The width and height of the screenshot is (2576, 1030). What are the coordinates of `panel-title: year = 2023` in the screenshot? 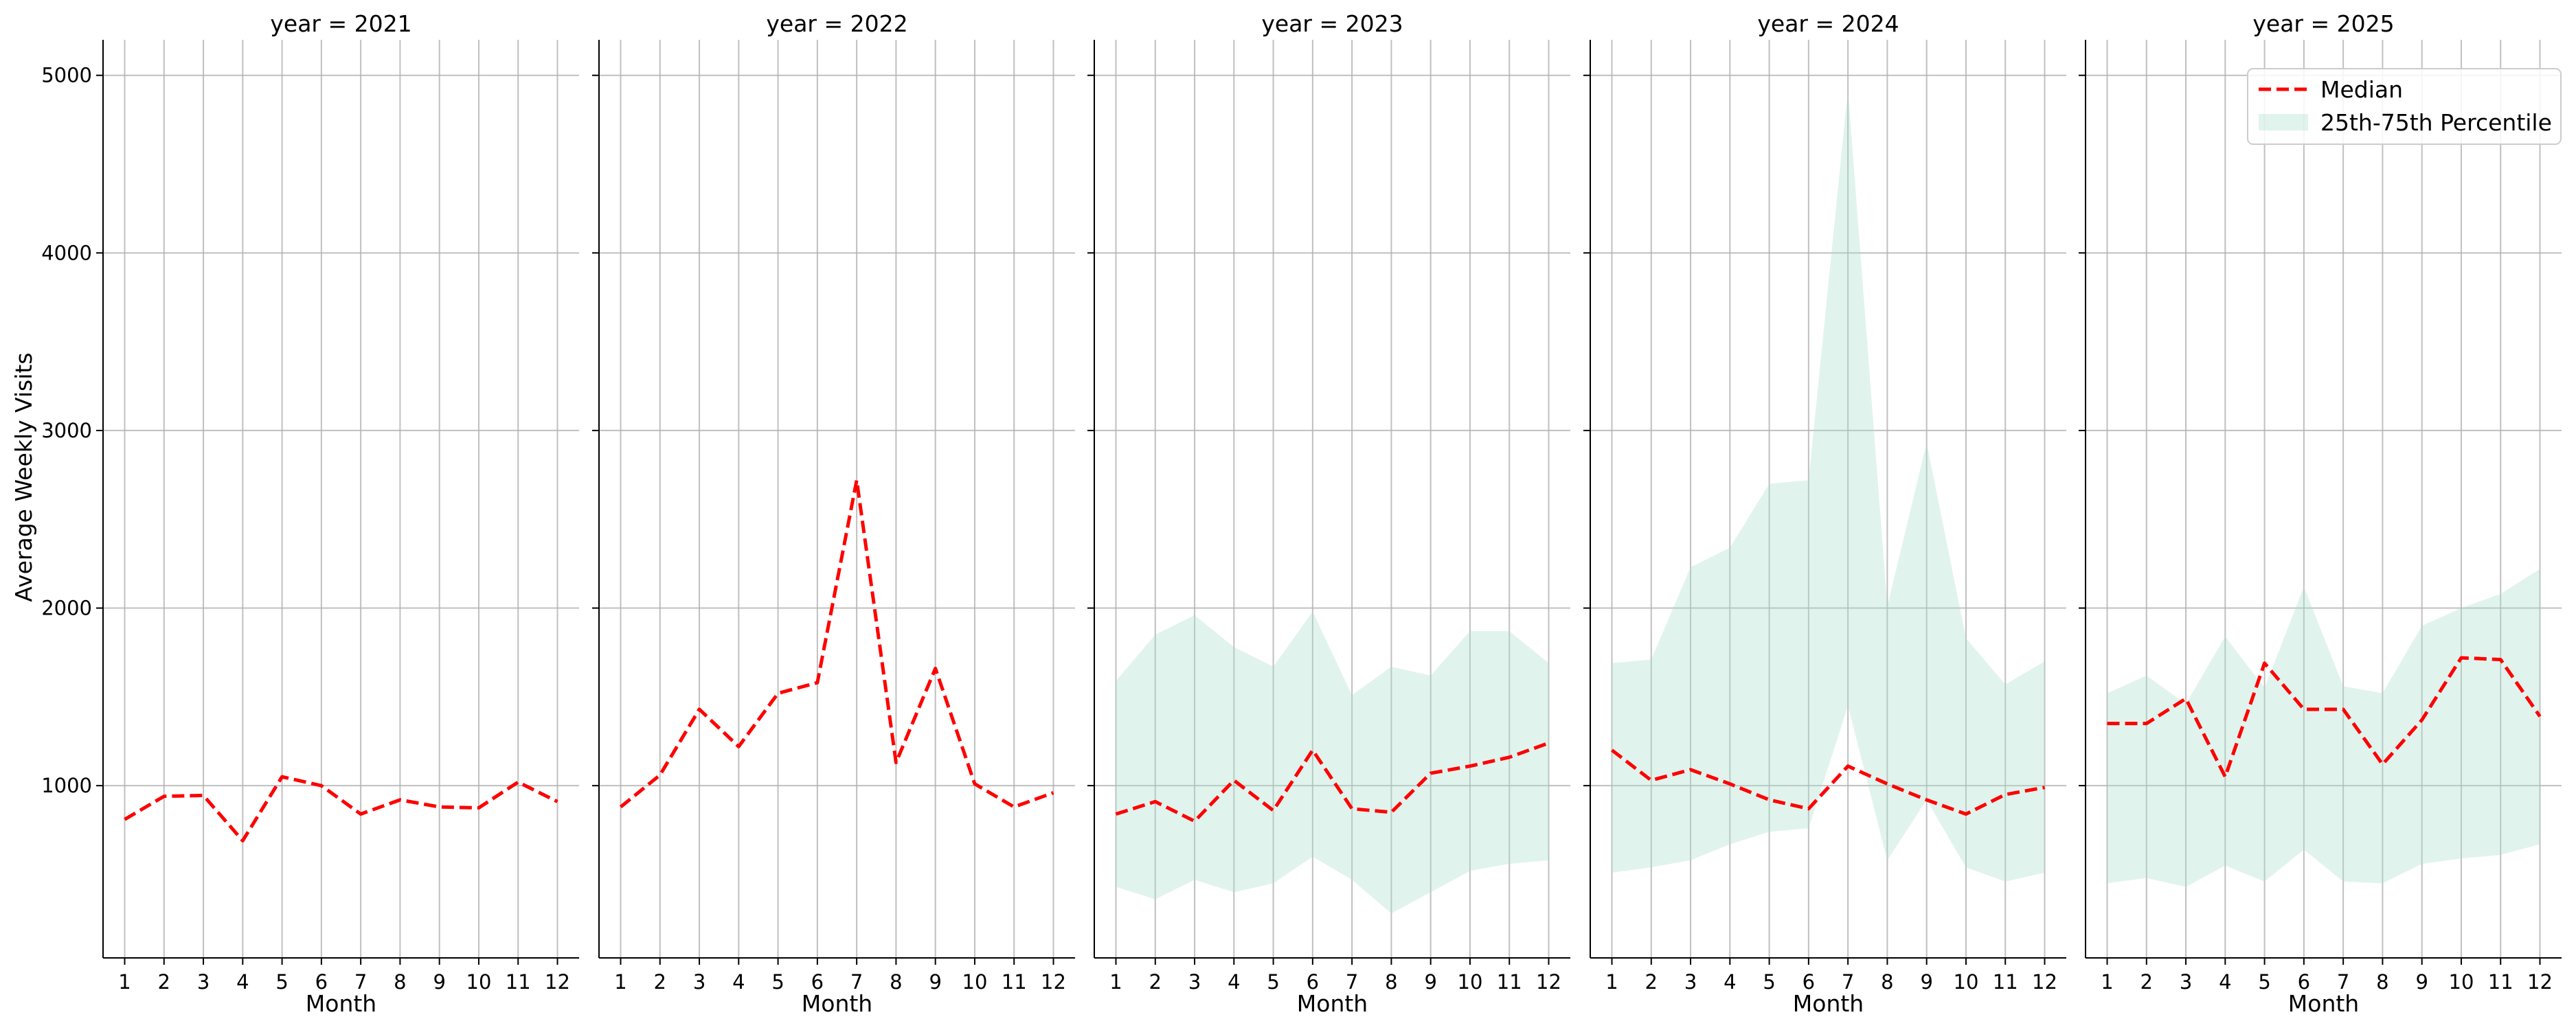 It's located at (1332, 23).